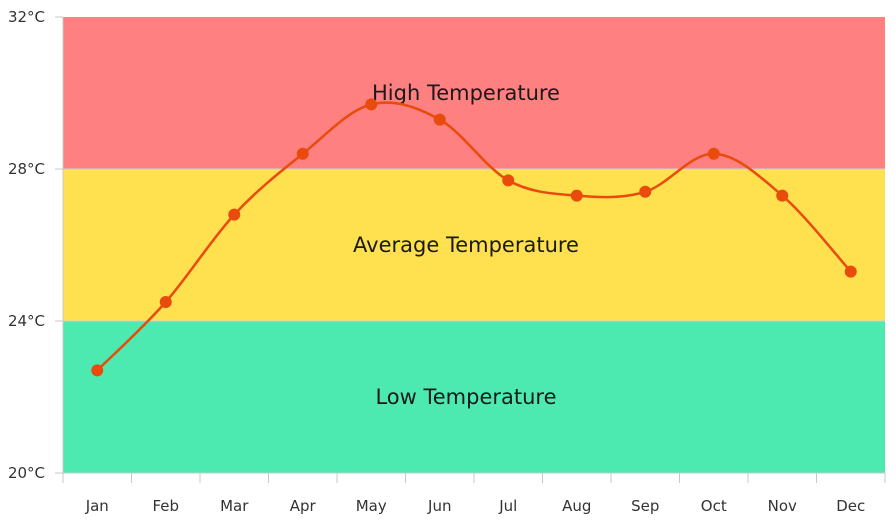 The width and height of the screenshot is (895, 525). I want to click on data-point-nov, so click(782, 195).